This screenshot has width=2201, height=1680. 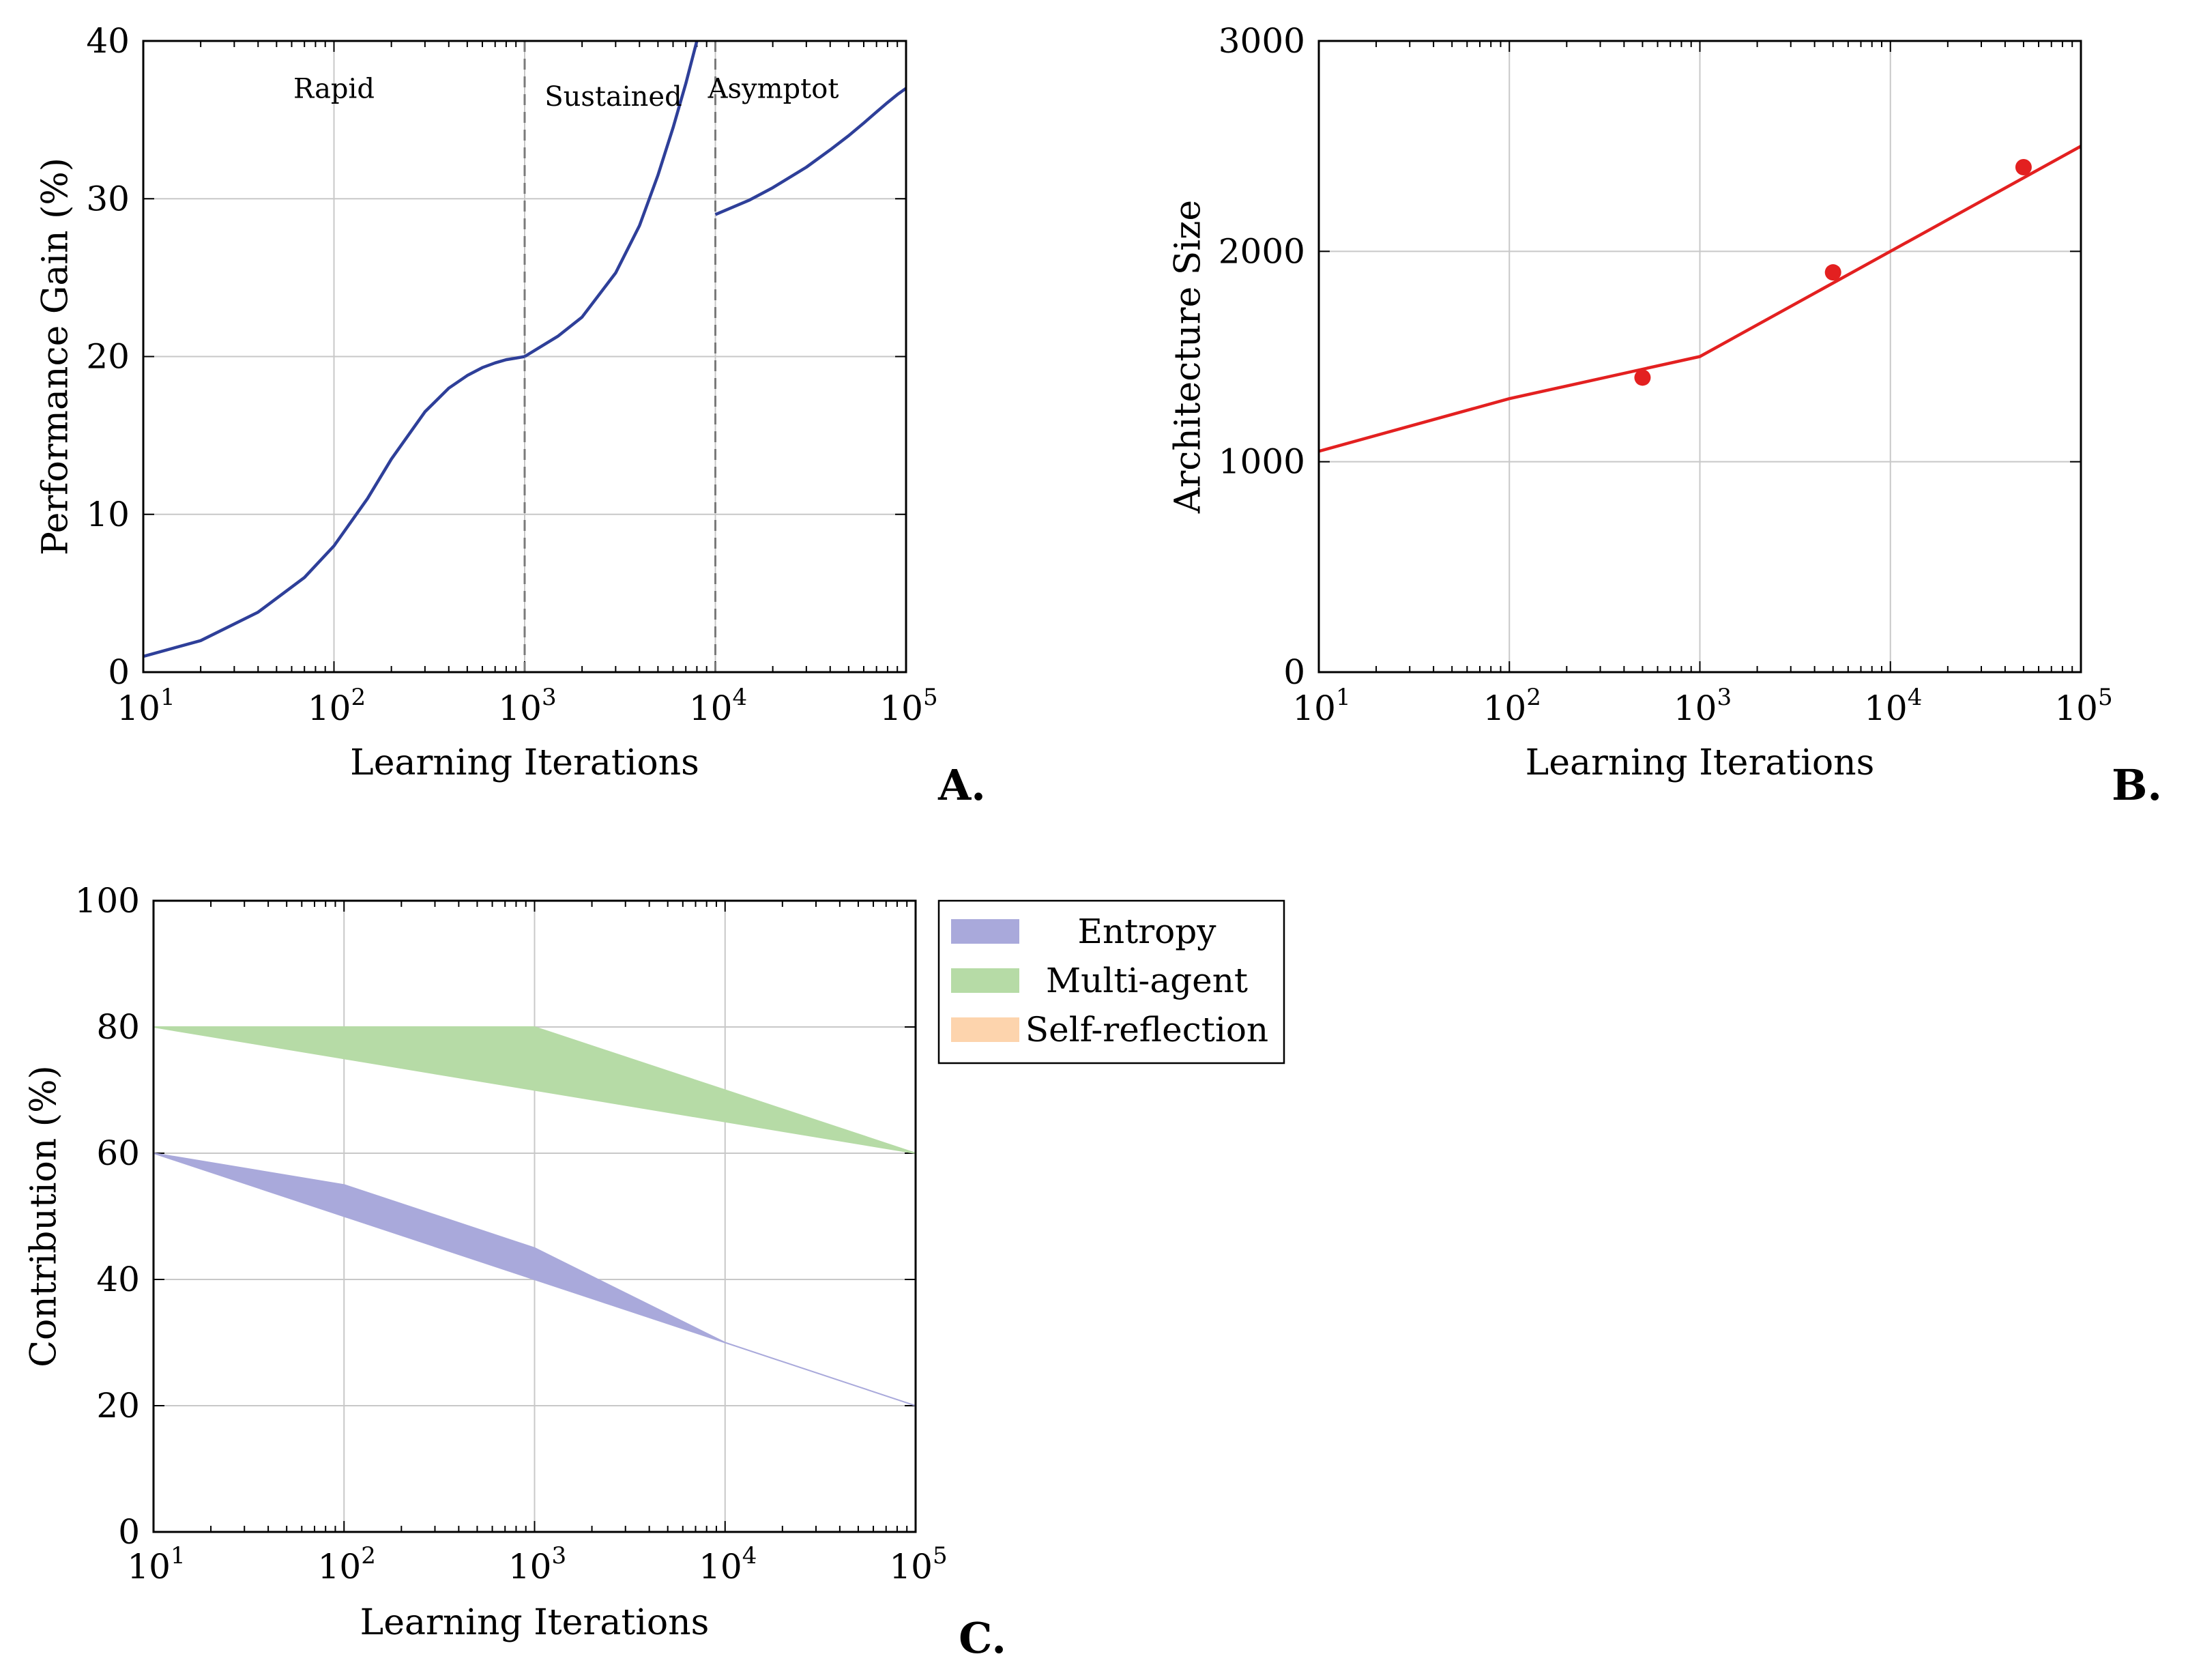 What do you see at coordinates (773, 88) in the screenshot?
I see `phase-annotation: Asymptot` at bounding box center [773, 88].